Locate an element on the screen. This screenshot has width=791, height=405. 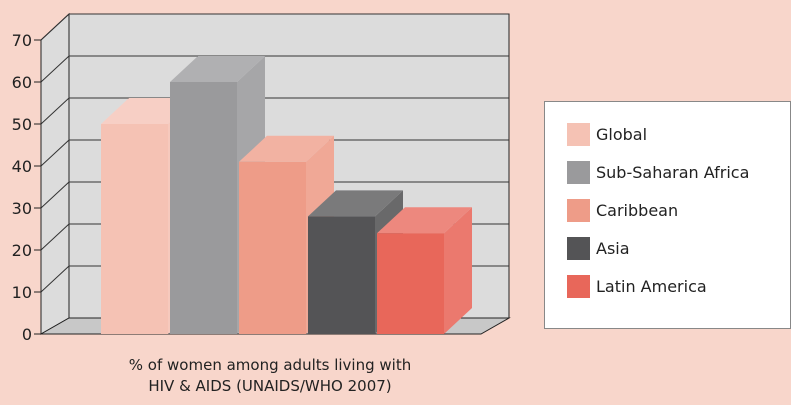
legend-label: Latin America is located at coordinates (651, 286).